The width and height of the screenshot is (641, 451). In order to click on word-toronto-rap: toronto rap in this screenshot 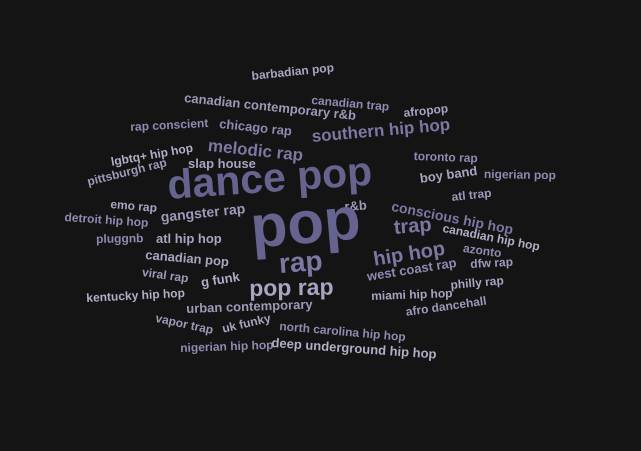, I will do `click(445, 157)`.